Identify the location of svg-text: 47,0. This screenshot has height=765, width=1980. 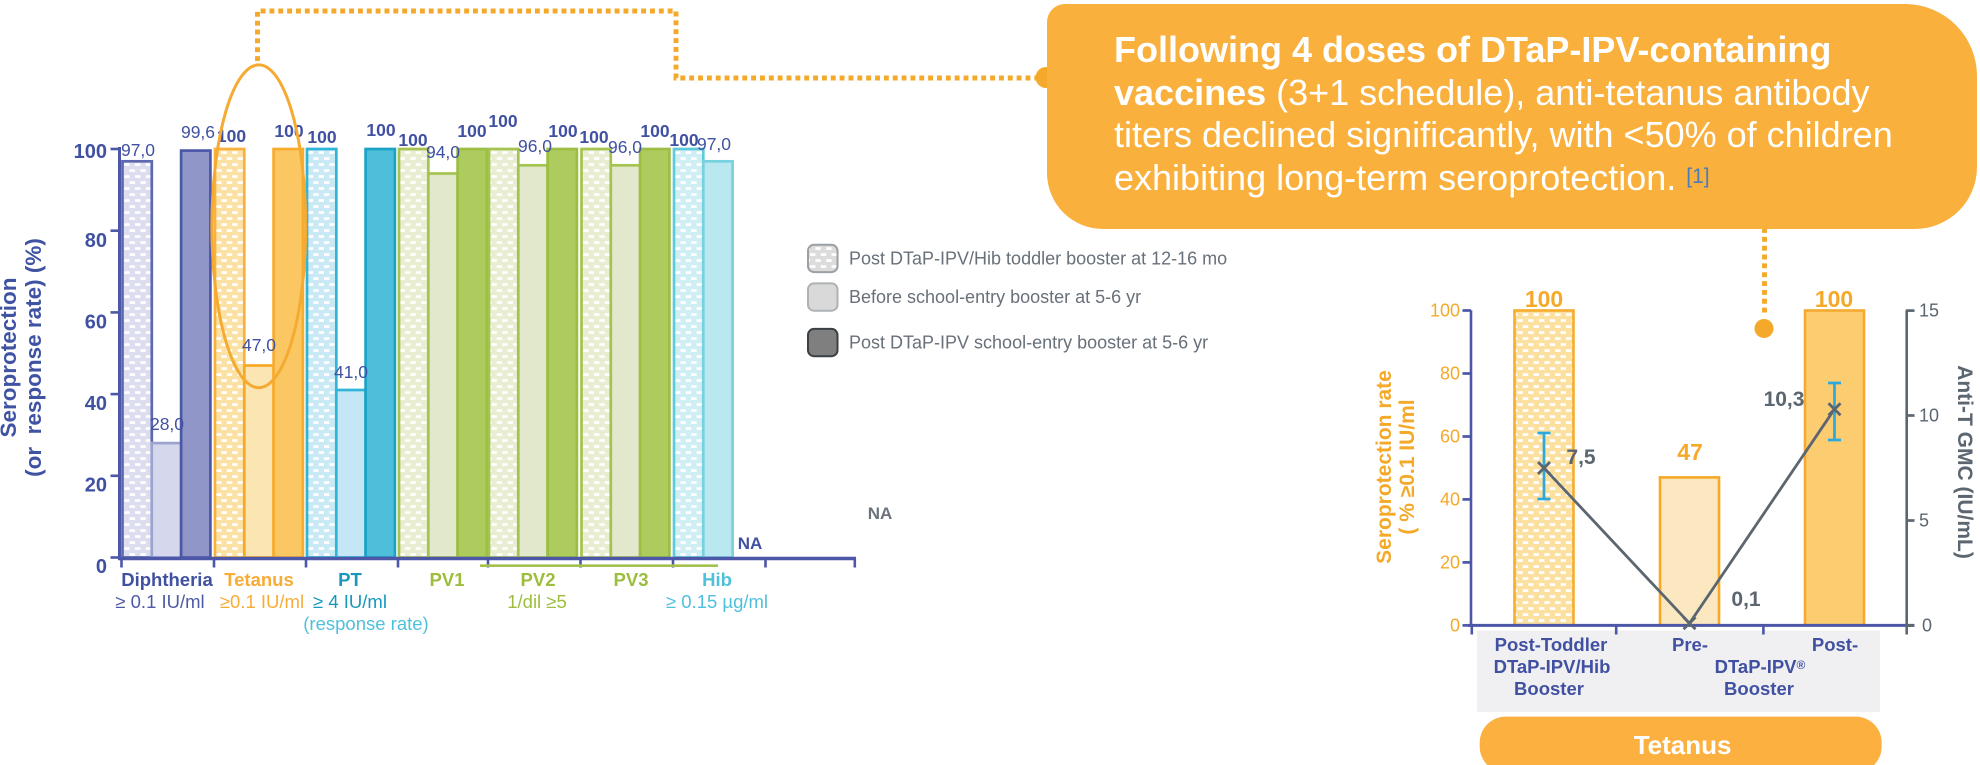
(259, 345).